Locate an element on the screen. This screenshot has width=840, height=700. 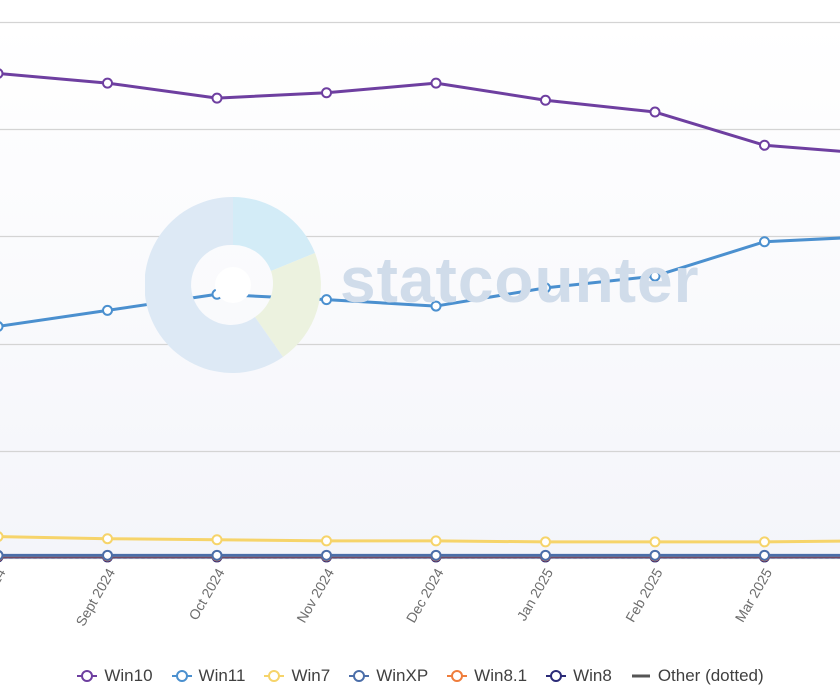
legend-item: Win10 is located at coordinates (114, 676).